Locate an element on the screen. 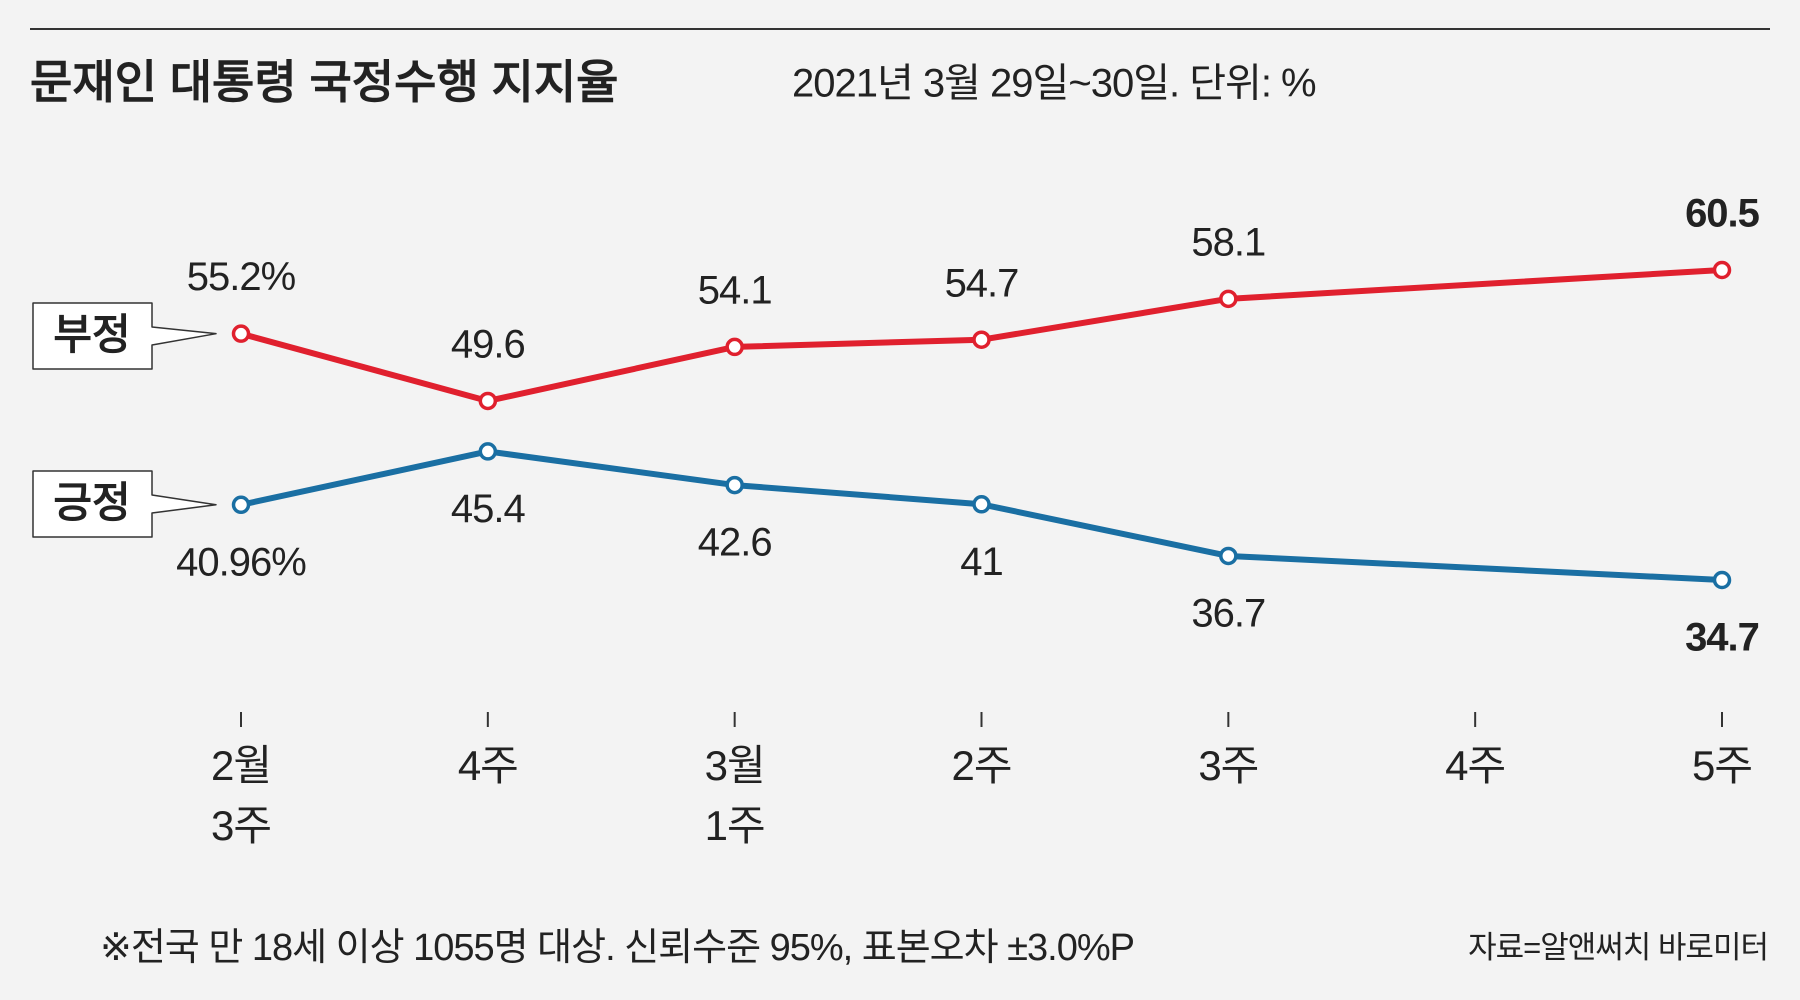  source: 자료=알앤써치 바로미터 is located at coordinates (1618, 947).